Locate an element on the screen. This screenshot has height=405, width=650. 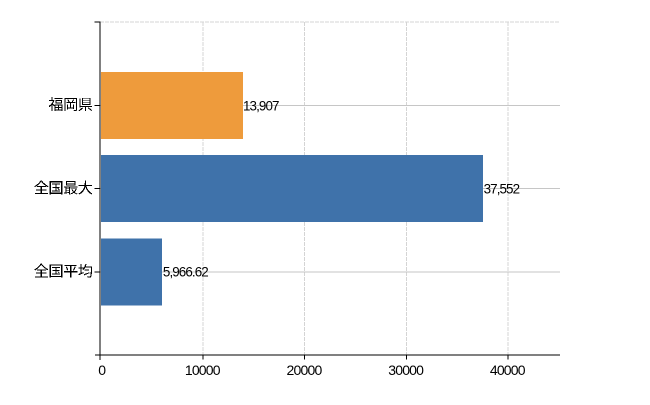
svg-text: 37,552 is located at coordinates (502, 189).